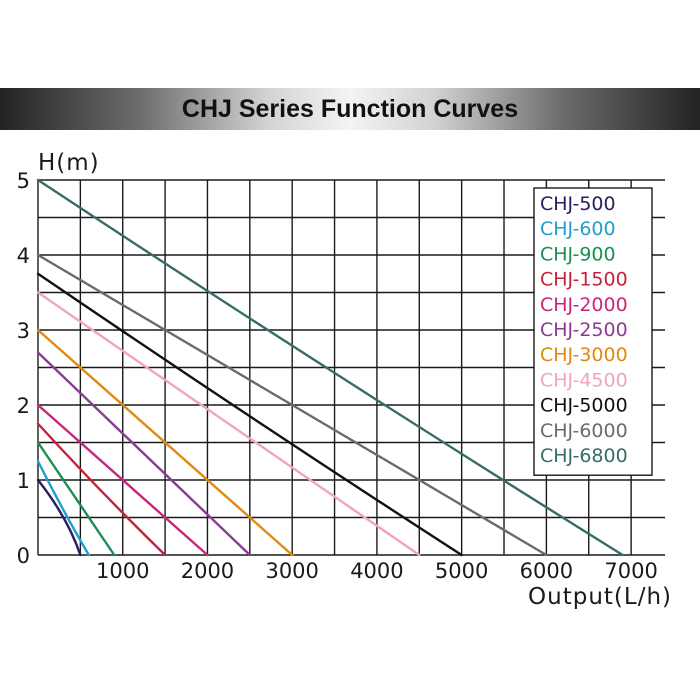  What do you see at coordinates (584, 456) in the screenshot?
I see `legend-entry-chj-6800: CHJ-6800` at bounding box center [584, 456].